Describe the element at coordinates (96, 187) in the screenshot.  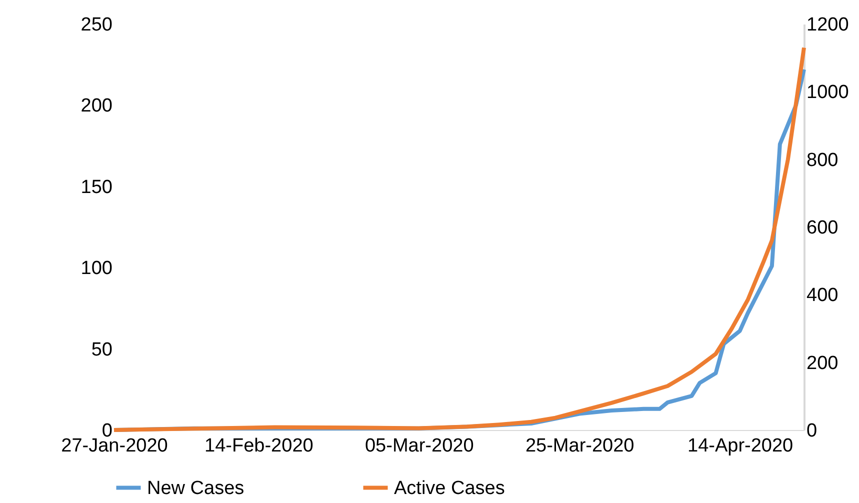
I see `y-tick-label: 150` at that location.